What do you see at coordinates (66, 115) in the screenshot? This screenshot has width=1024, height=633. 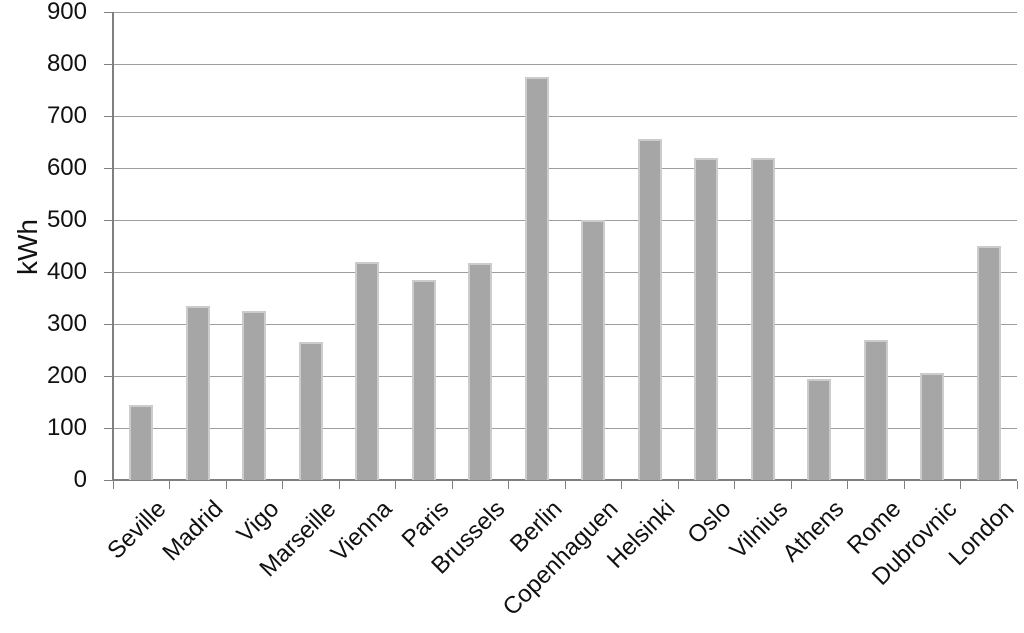 I see `y-tick-label: 700` at bounding box center [66, 115].